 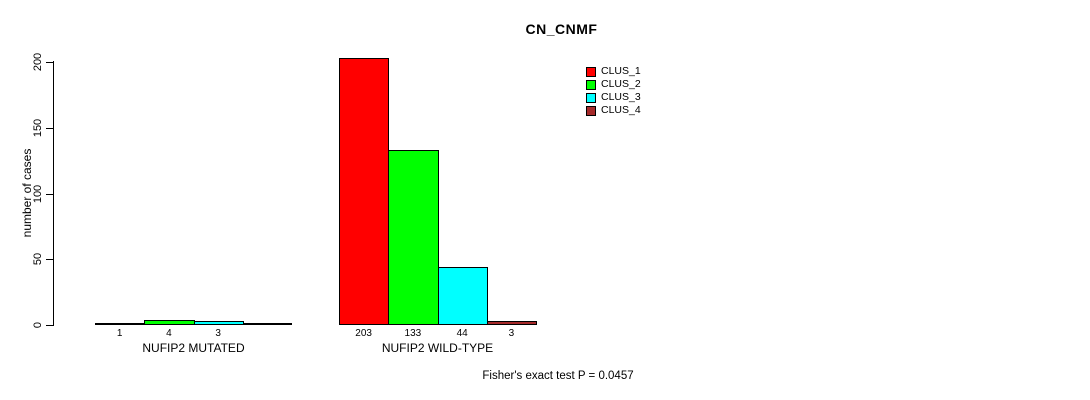 What do you see at coordinates (413, 333) in the screenshot?
I see `bar-value-label: 133` at bounding box center [413, 333].